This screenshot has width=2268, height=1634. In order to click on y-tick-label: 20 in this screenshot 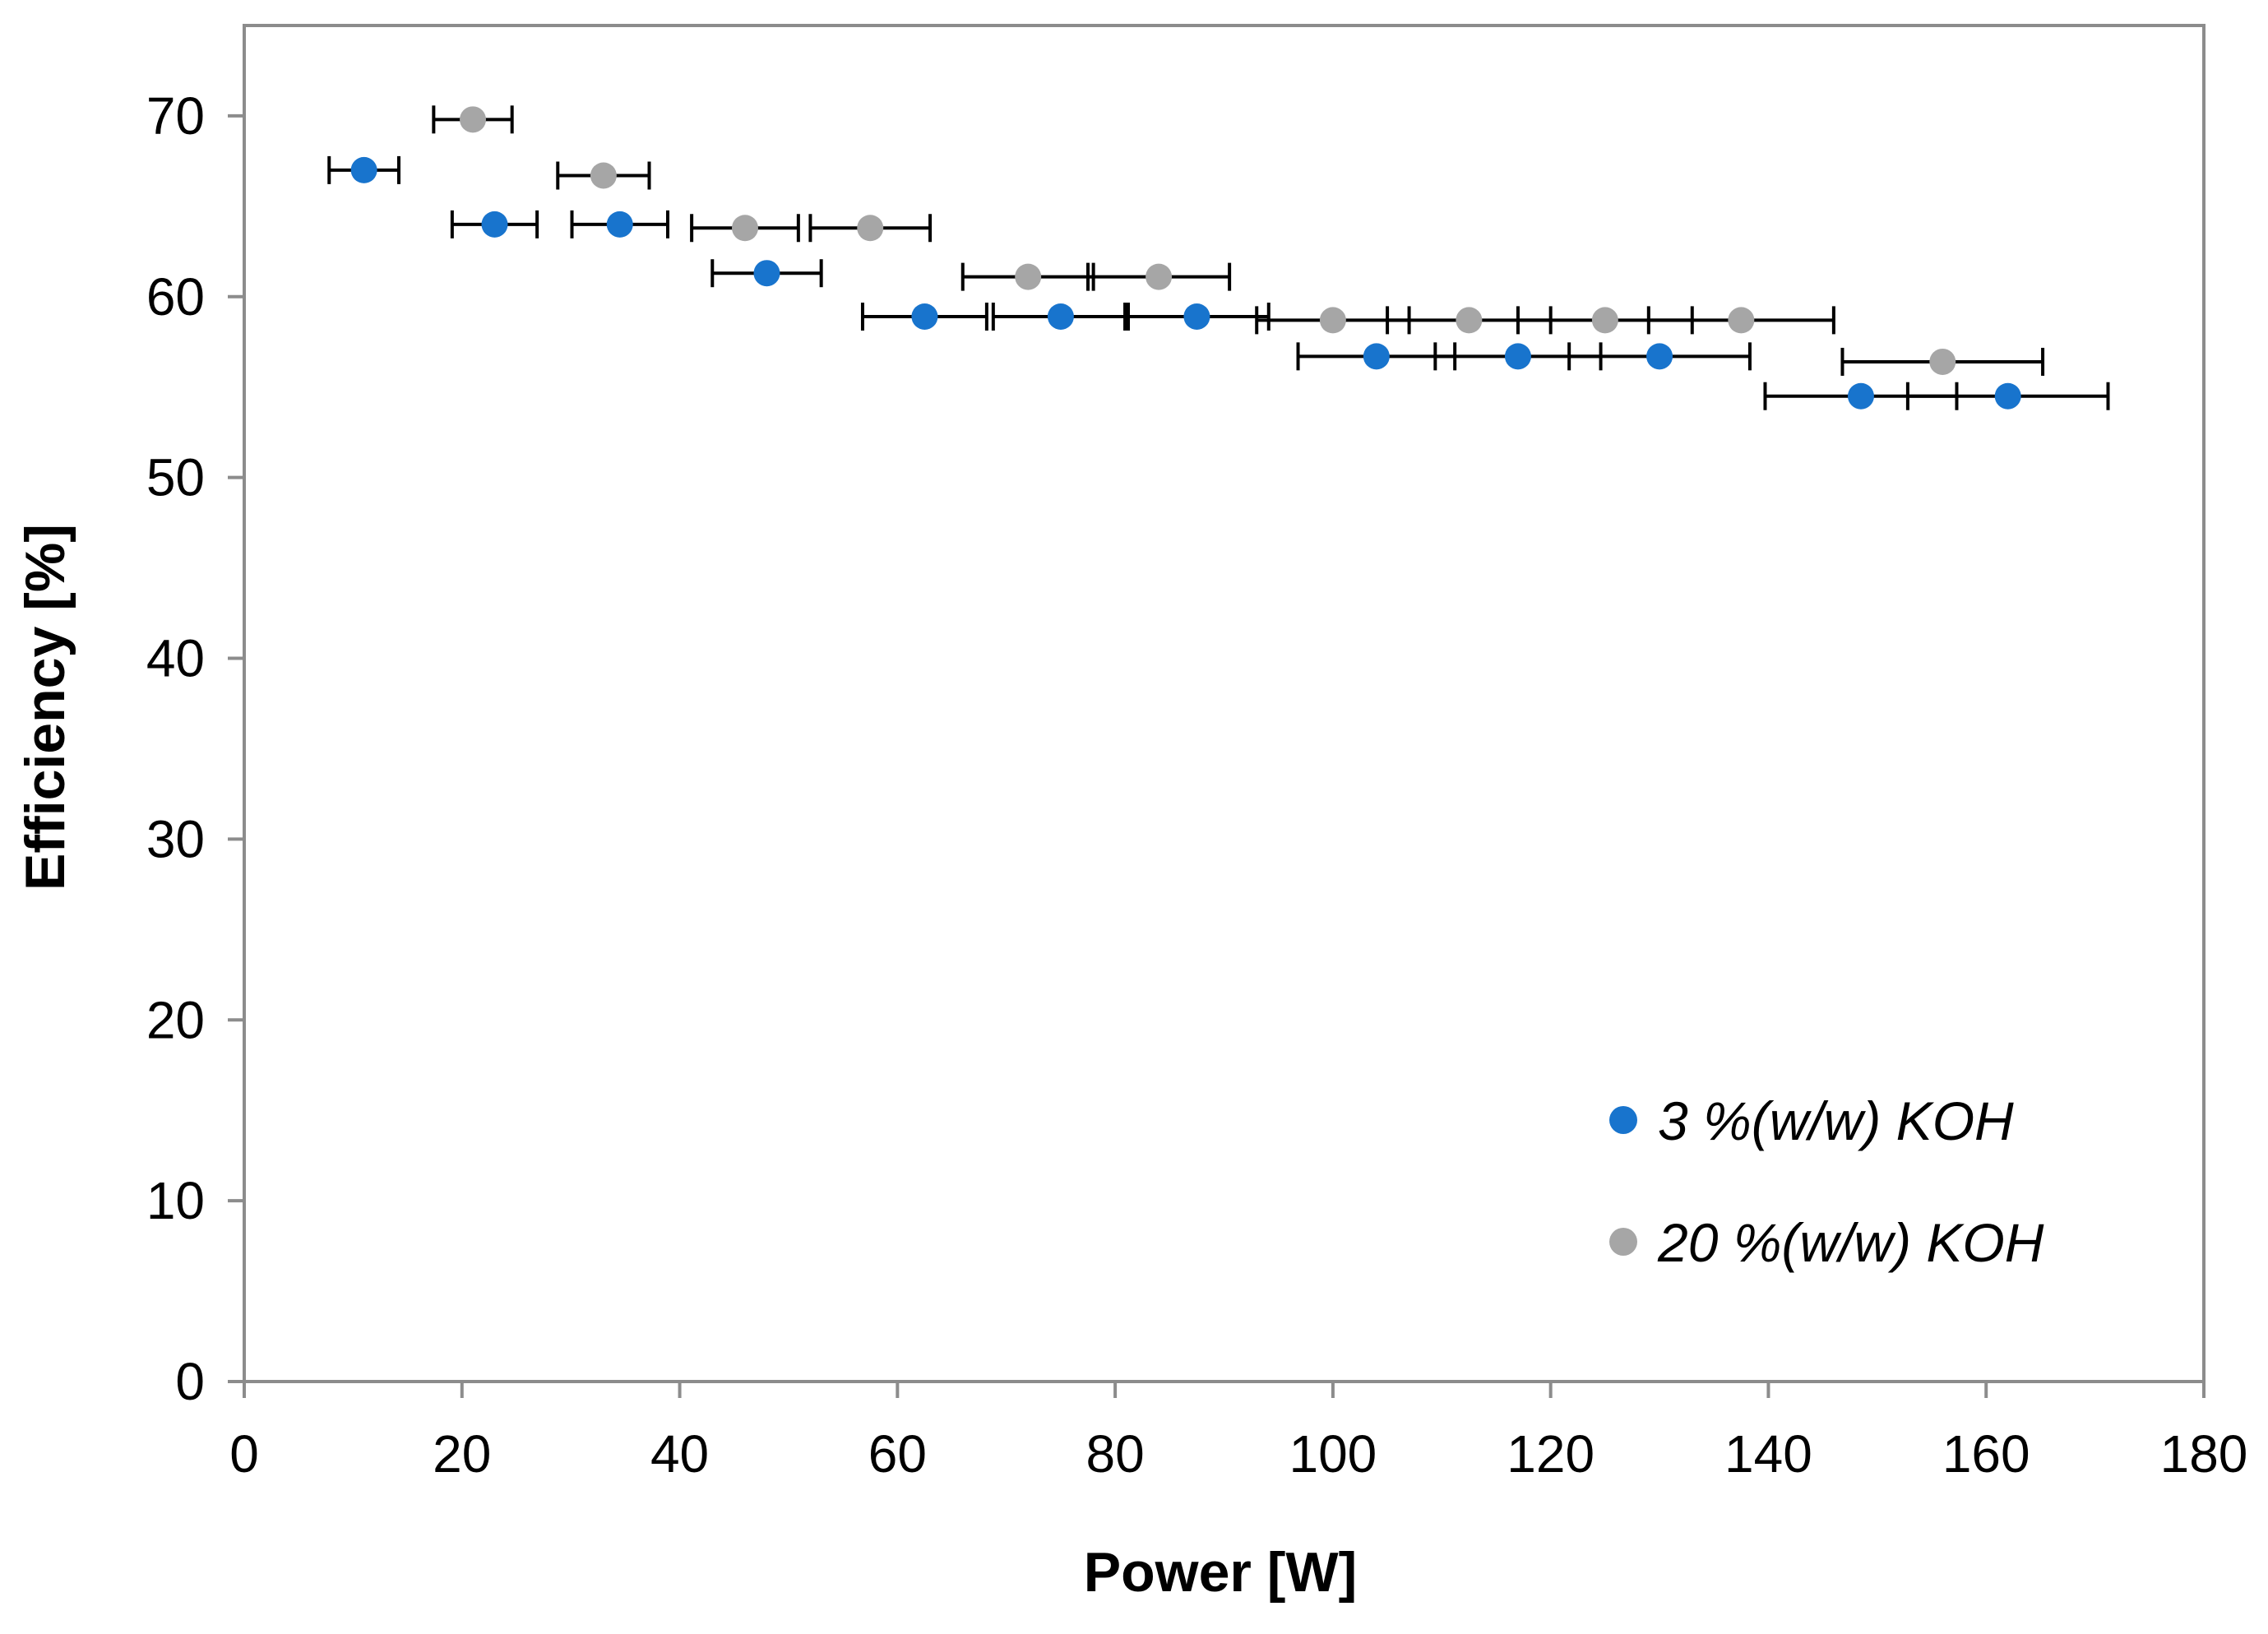, I will do `click(176, 1019)`.